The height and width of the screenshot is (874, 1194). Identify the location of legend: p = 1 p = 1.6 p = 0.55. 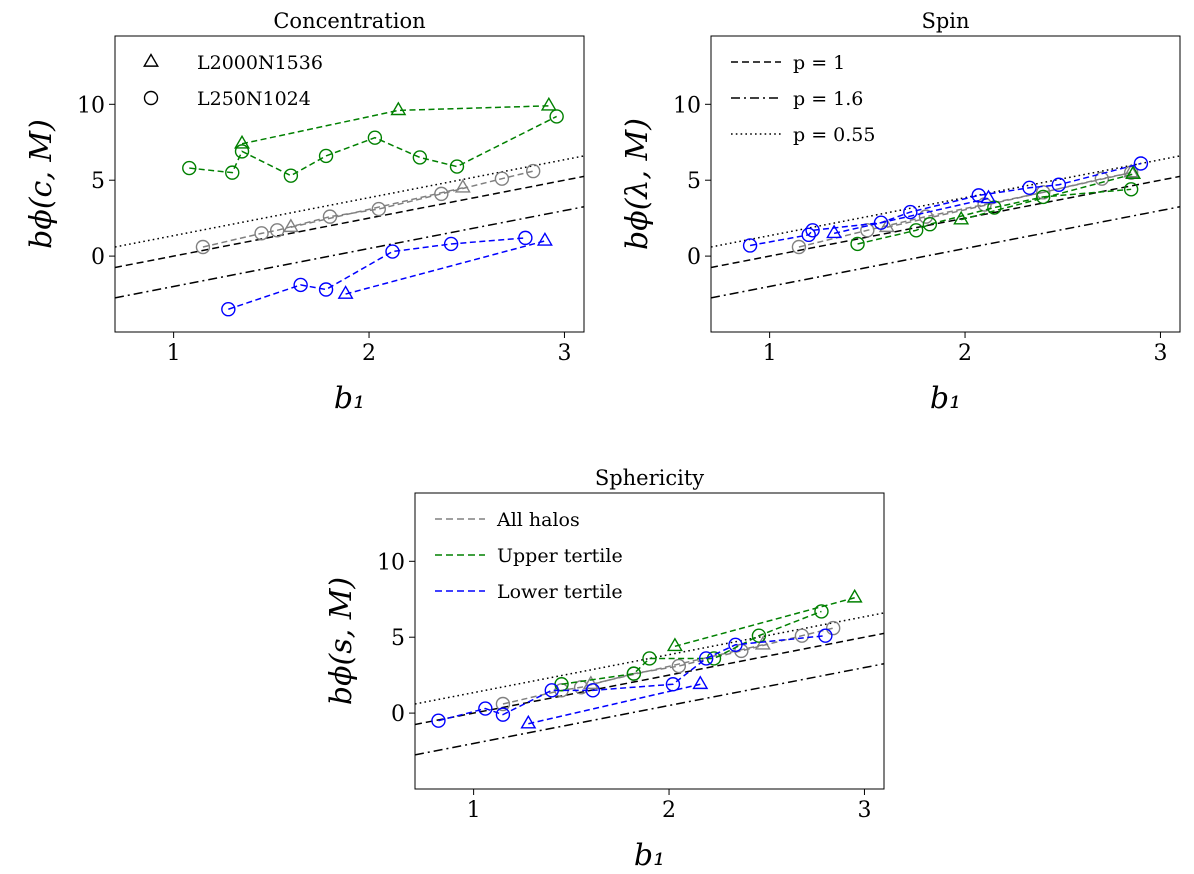
(803, 99).